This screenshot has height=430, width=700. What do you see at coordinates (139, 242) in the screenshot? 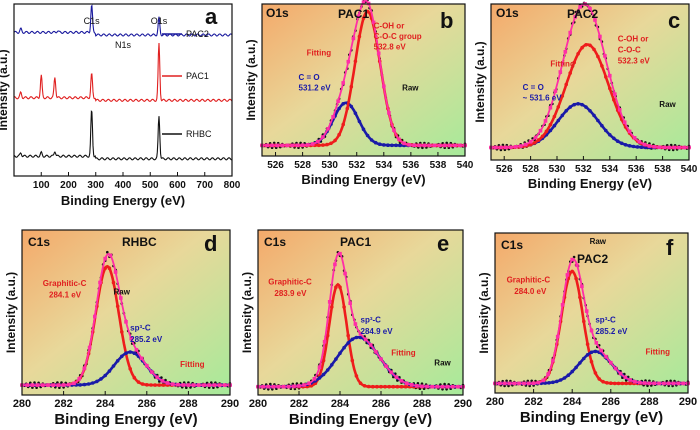
I see `sample-label: RHBC` at bounding box center [139, 242].